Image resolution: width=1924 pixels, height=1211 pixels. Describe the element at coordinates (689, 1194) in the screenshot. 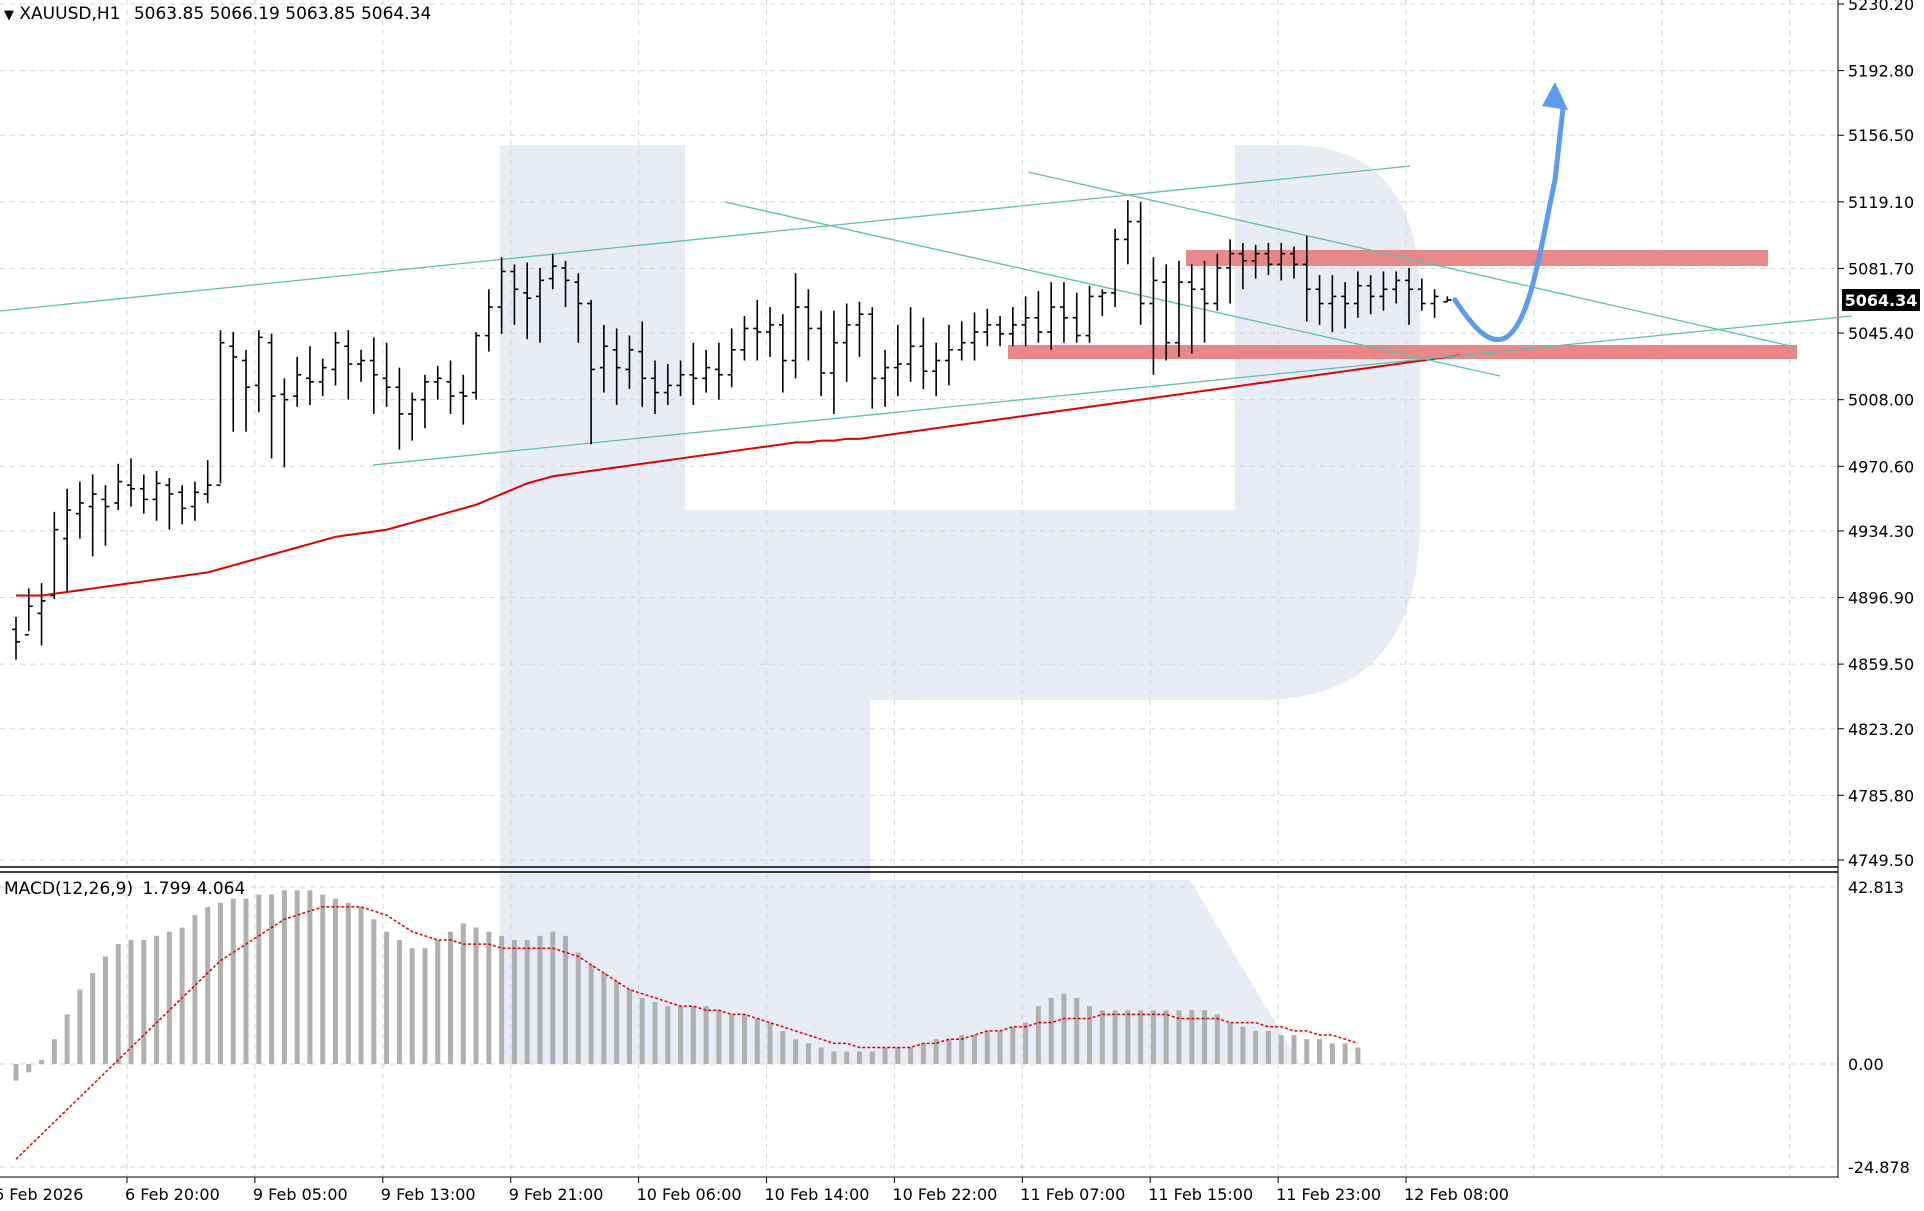

I see `time-tick-label-5: 10 Feb 06:00` at that location.